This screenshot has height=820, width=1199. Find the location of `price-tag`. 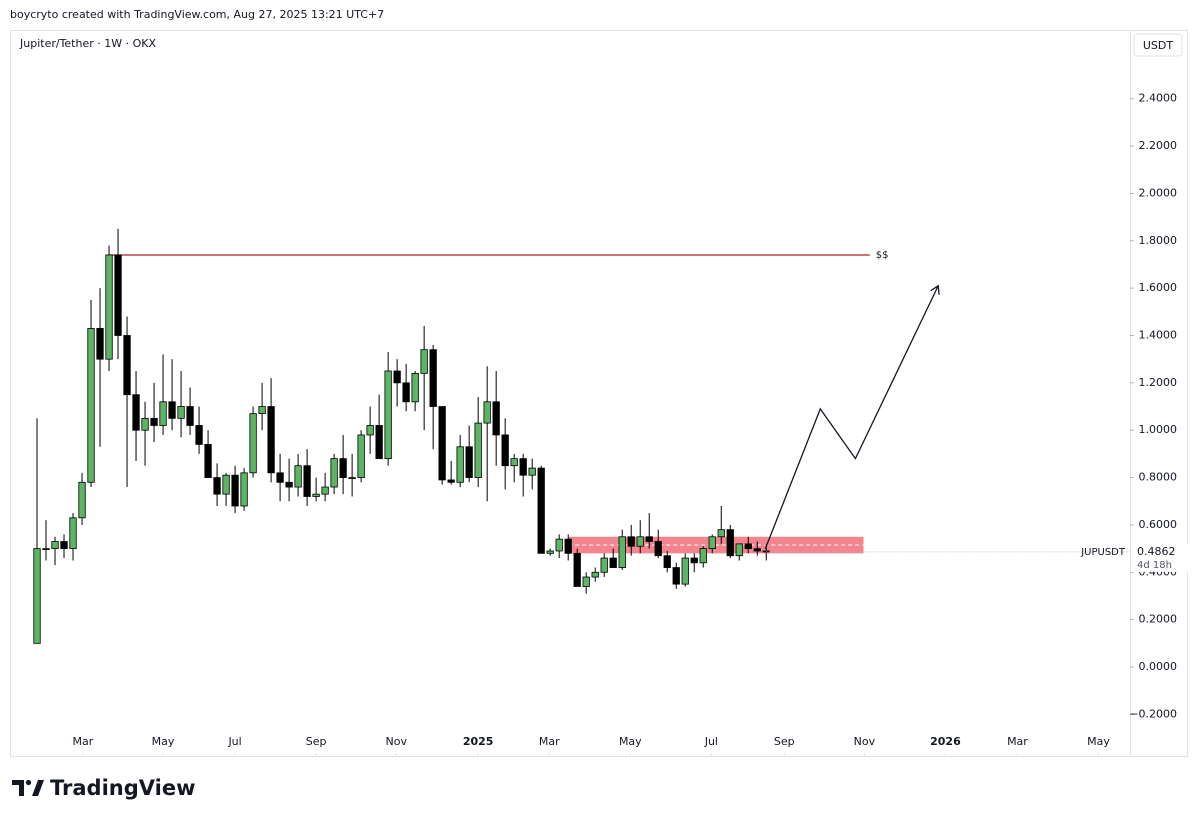

price-tag is located at coordinates (1159, 557).